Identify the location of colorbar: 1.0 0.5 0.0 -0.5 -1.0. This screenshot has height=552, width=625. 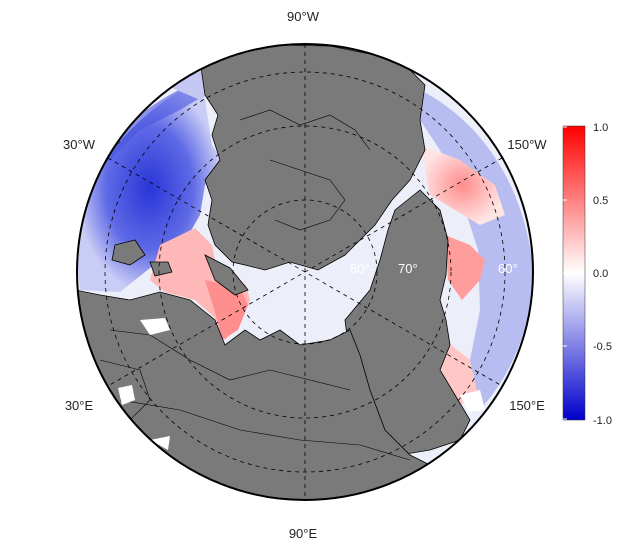
(587, 274).